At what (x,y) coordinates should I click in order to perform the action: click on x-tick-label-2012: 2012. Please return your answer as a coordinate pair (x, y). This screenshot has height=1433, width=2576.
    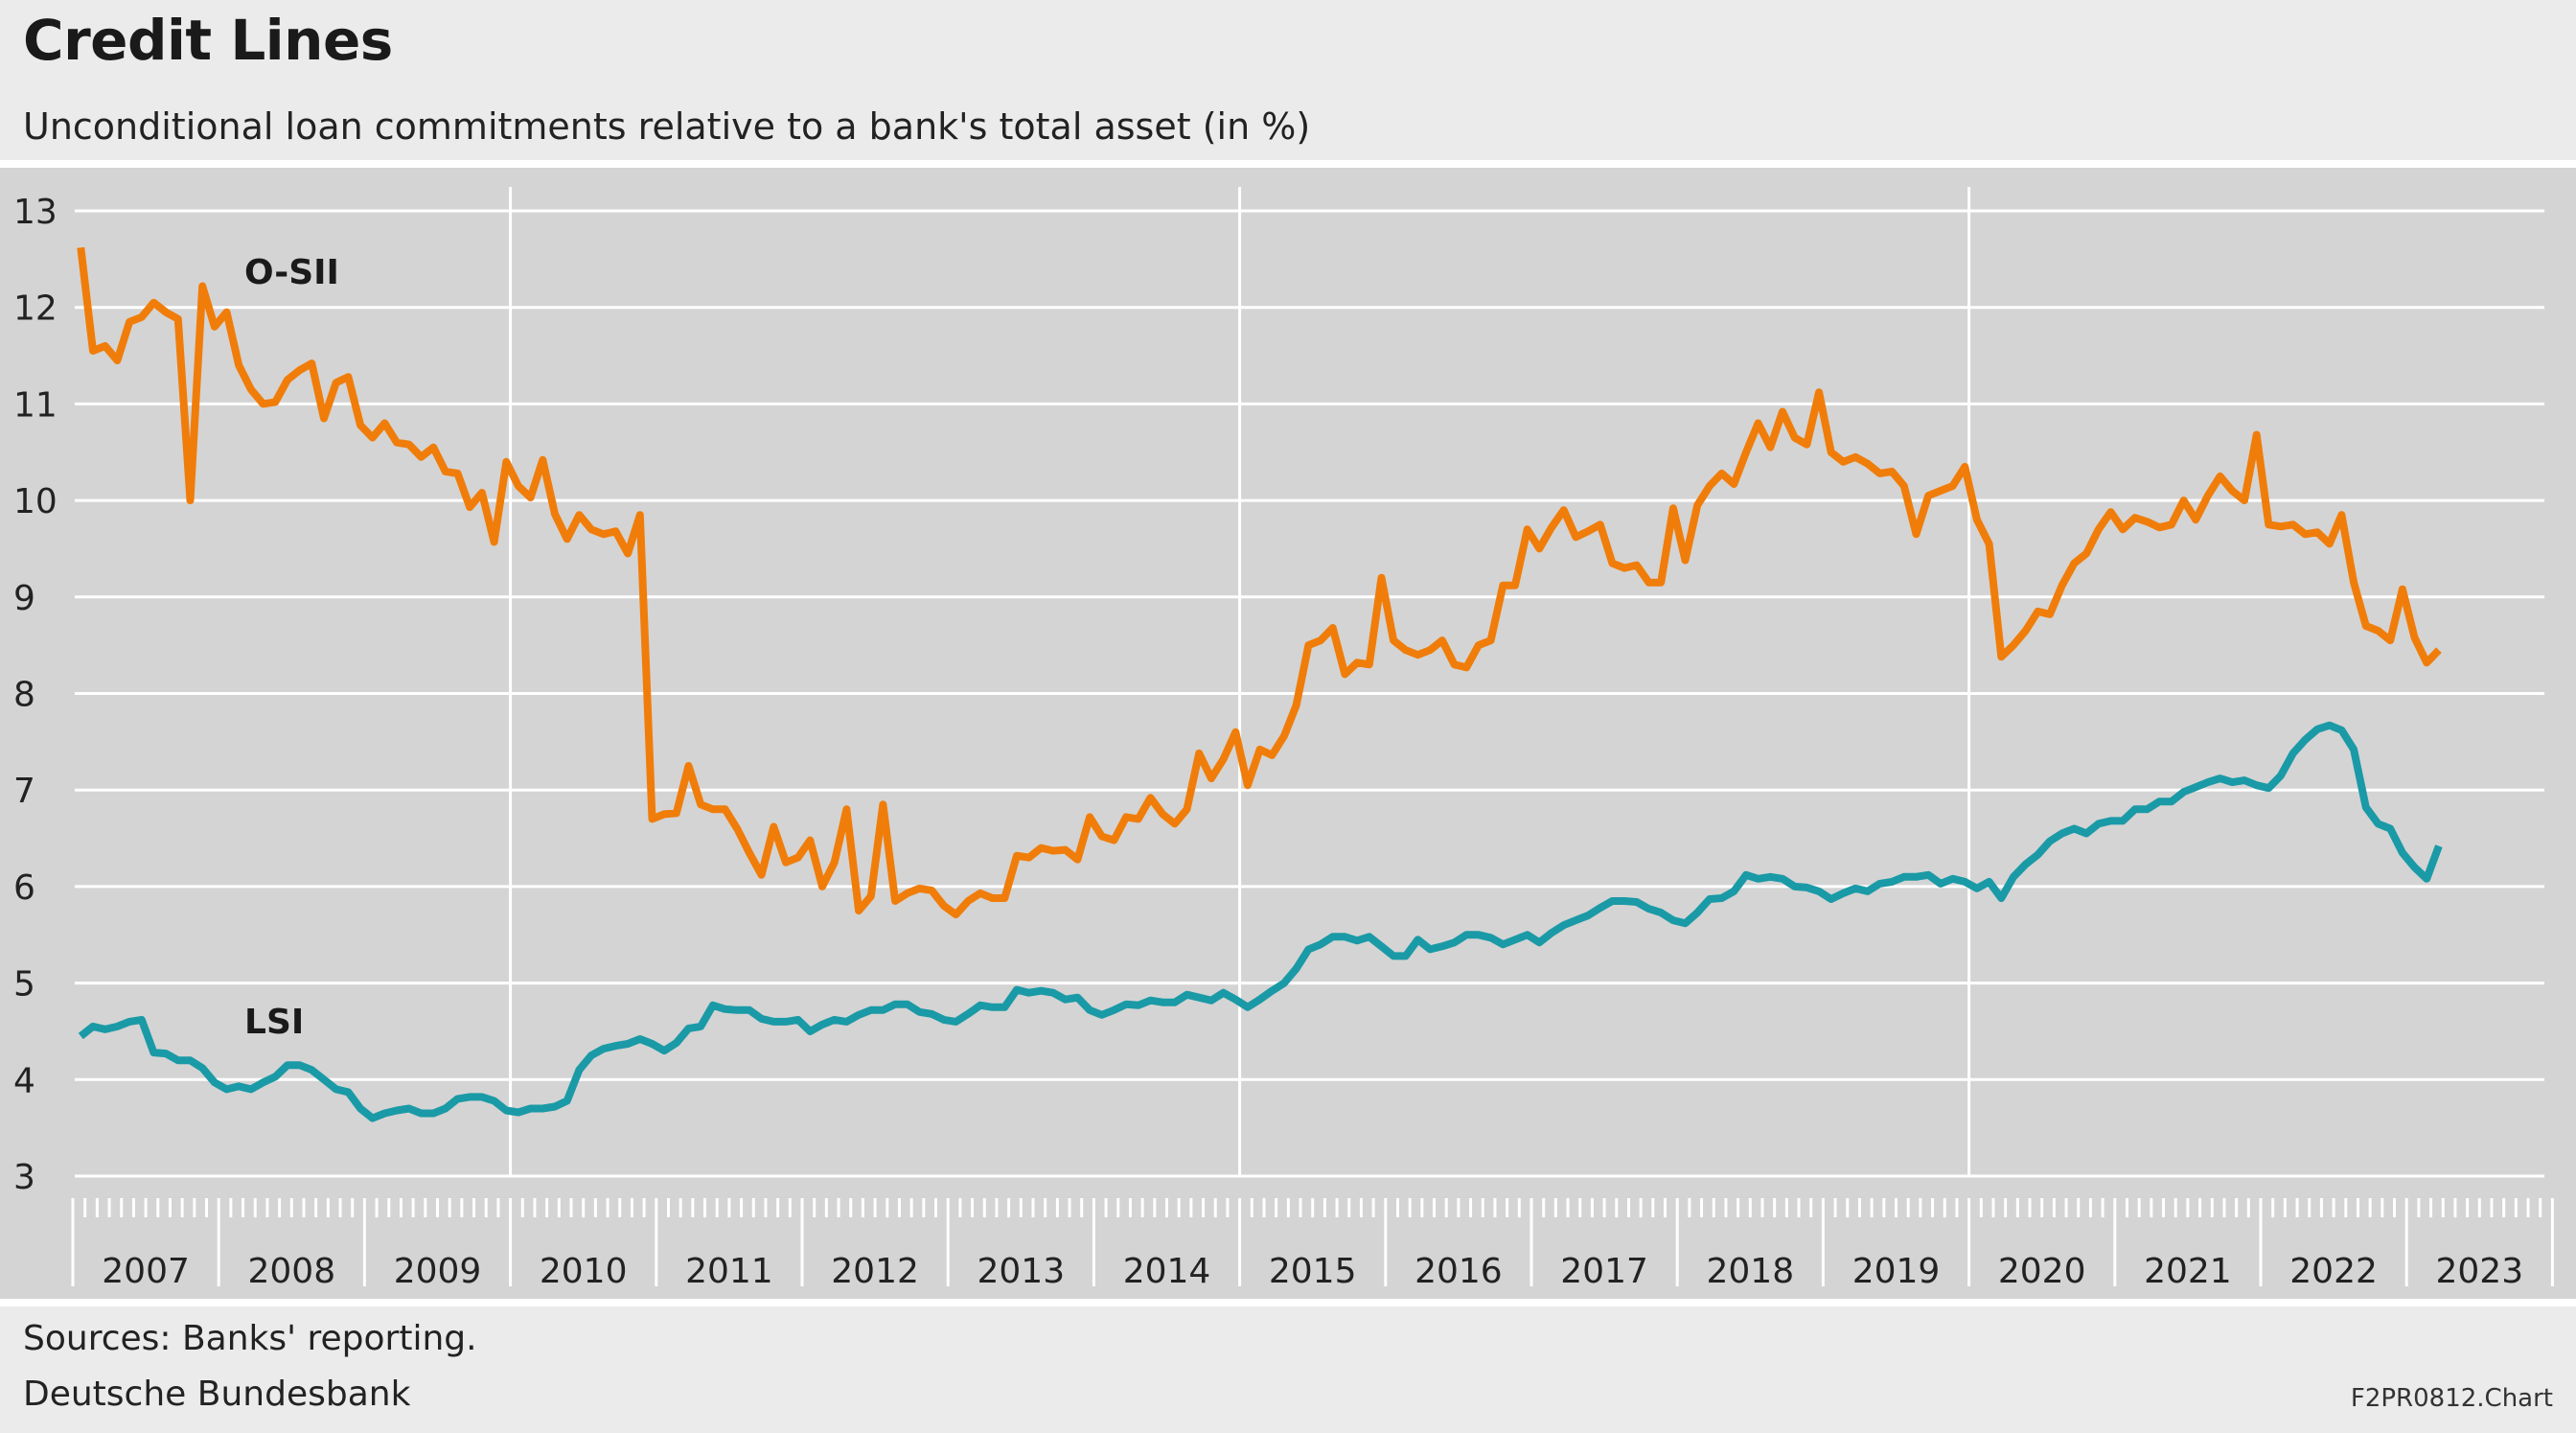
    Looking at the image, I should click on (875, 1272).